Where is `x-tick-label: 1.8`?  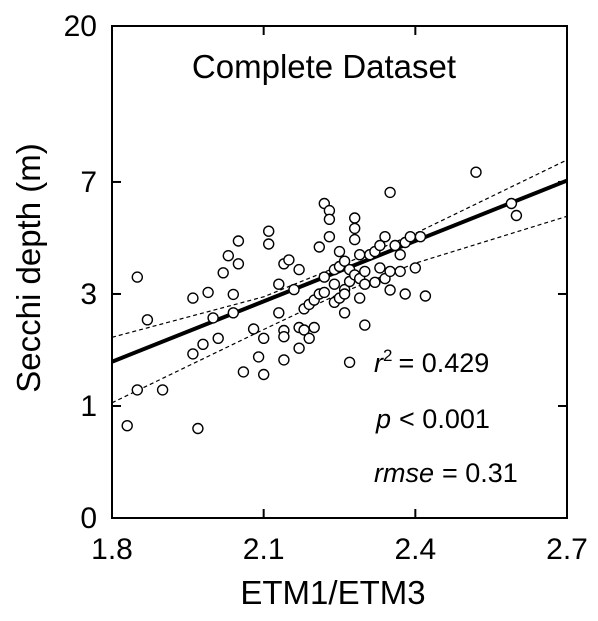
x-tick-label: 1.8 is located at coordinates (112, 549).